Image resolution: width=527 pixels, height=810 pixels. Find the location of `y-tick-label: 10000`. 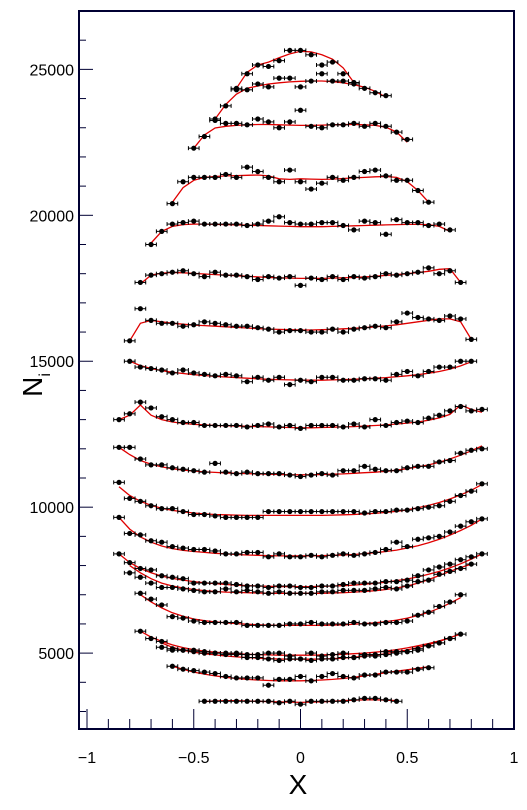

y-tick-label: 10000 is located at coordinates (52, 508).